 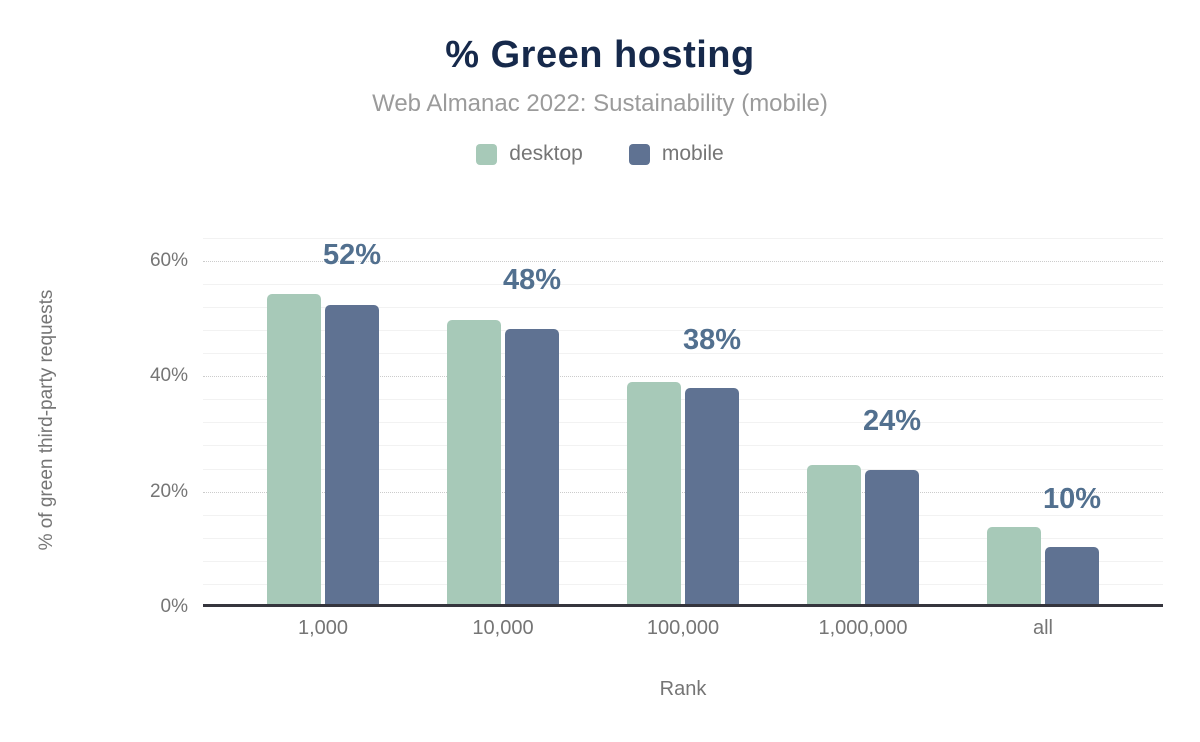 What do you see at coordinates (692, 153) in the screenshot?
I see `legend-label-mobile: mobile` at bounding box center [692, 153].